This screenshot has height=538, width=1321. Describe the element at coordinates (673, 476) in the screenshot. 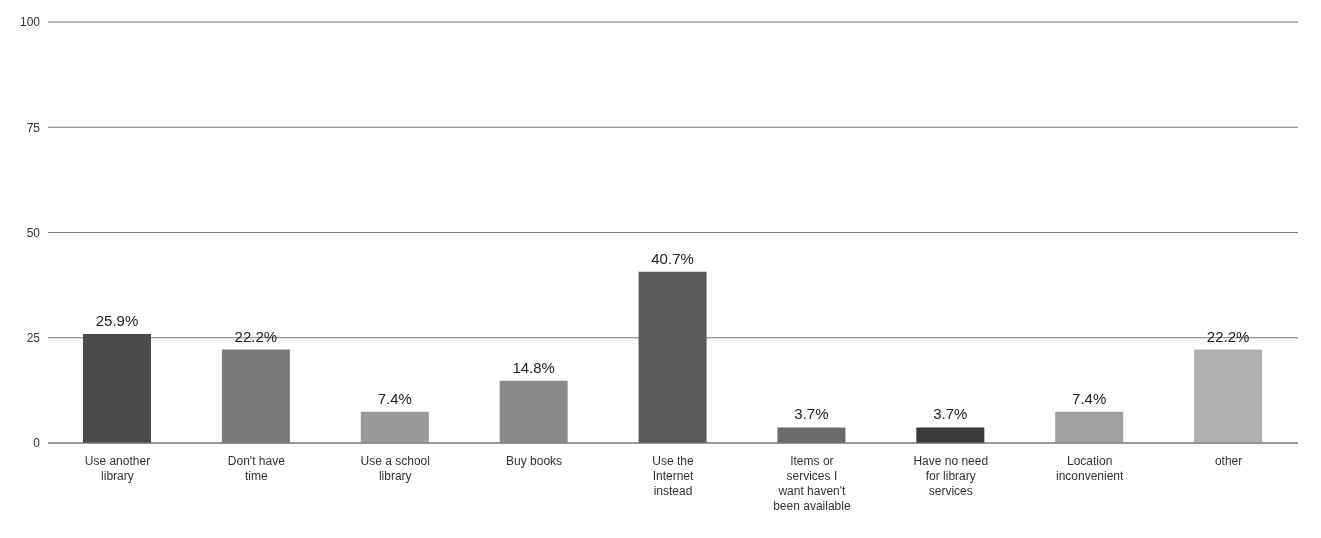

I see `x-tick-label: Use the Internet instead` at that location.